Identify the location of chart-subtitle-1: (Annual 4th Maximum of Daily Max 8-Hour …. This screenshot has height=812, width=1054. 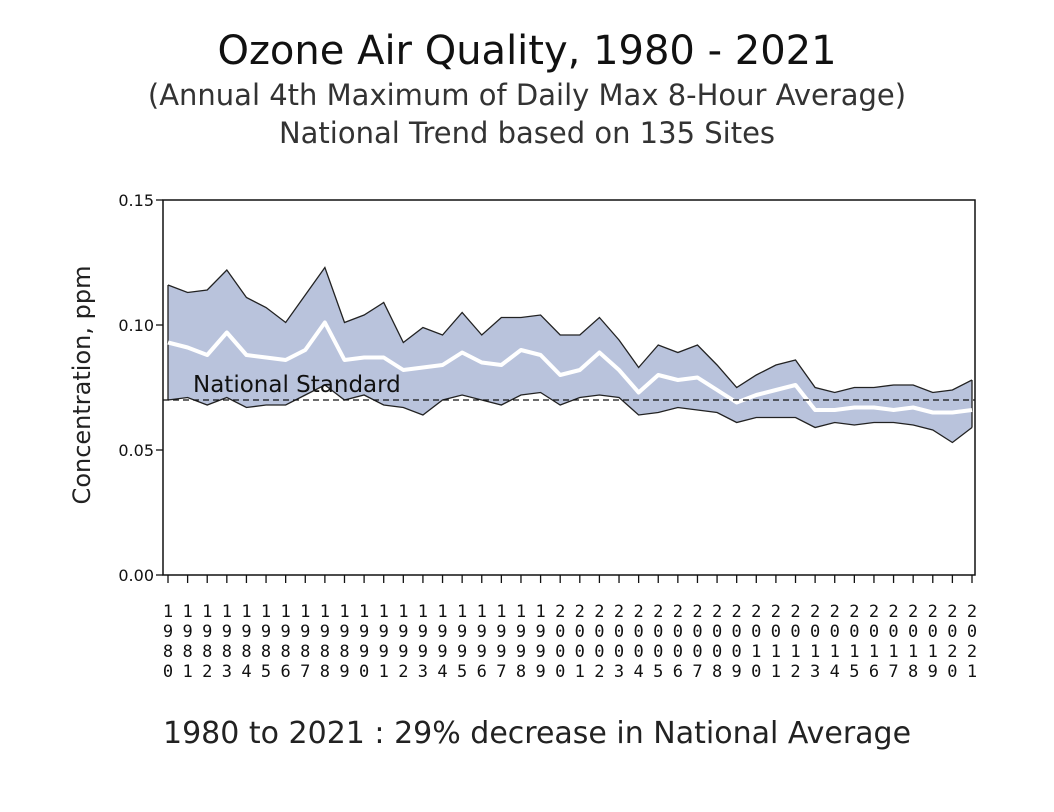
(527, 95).